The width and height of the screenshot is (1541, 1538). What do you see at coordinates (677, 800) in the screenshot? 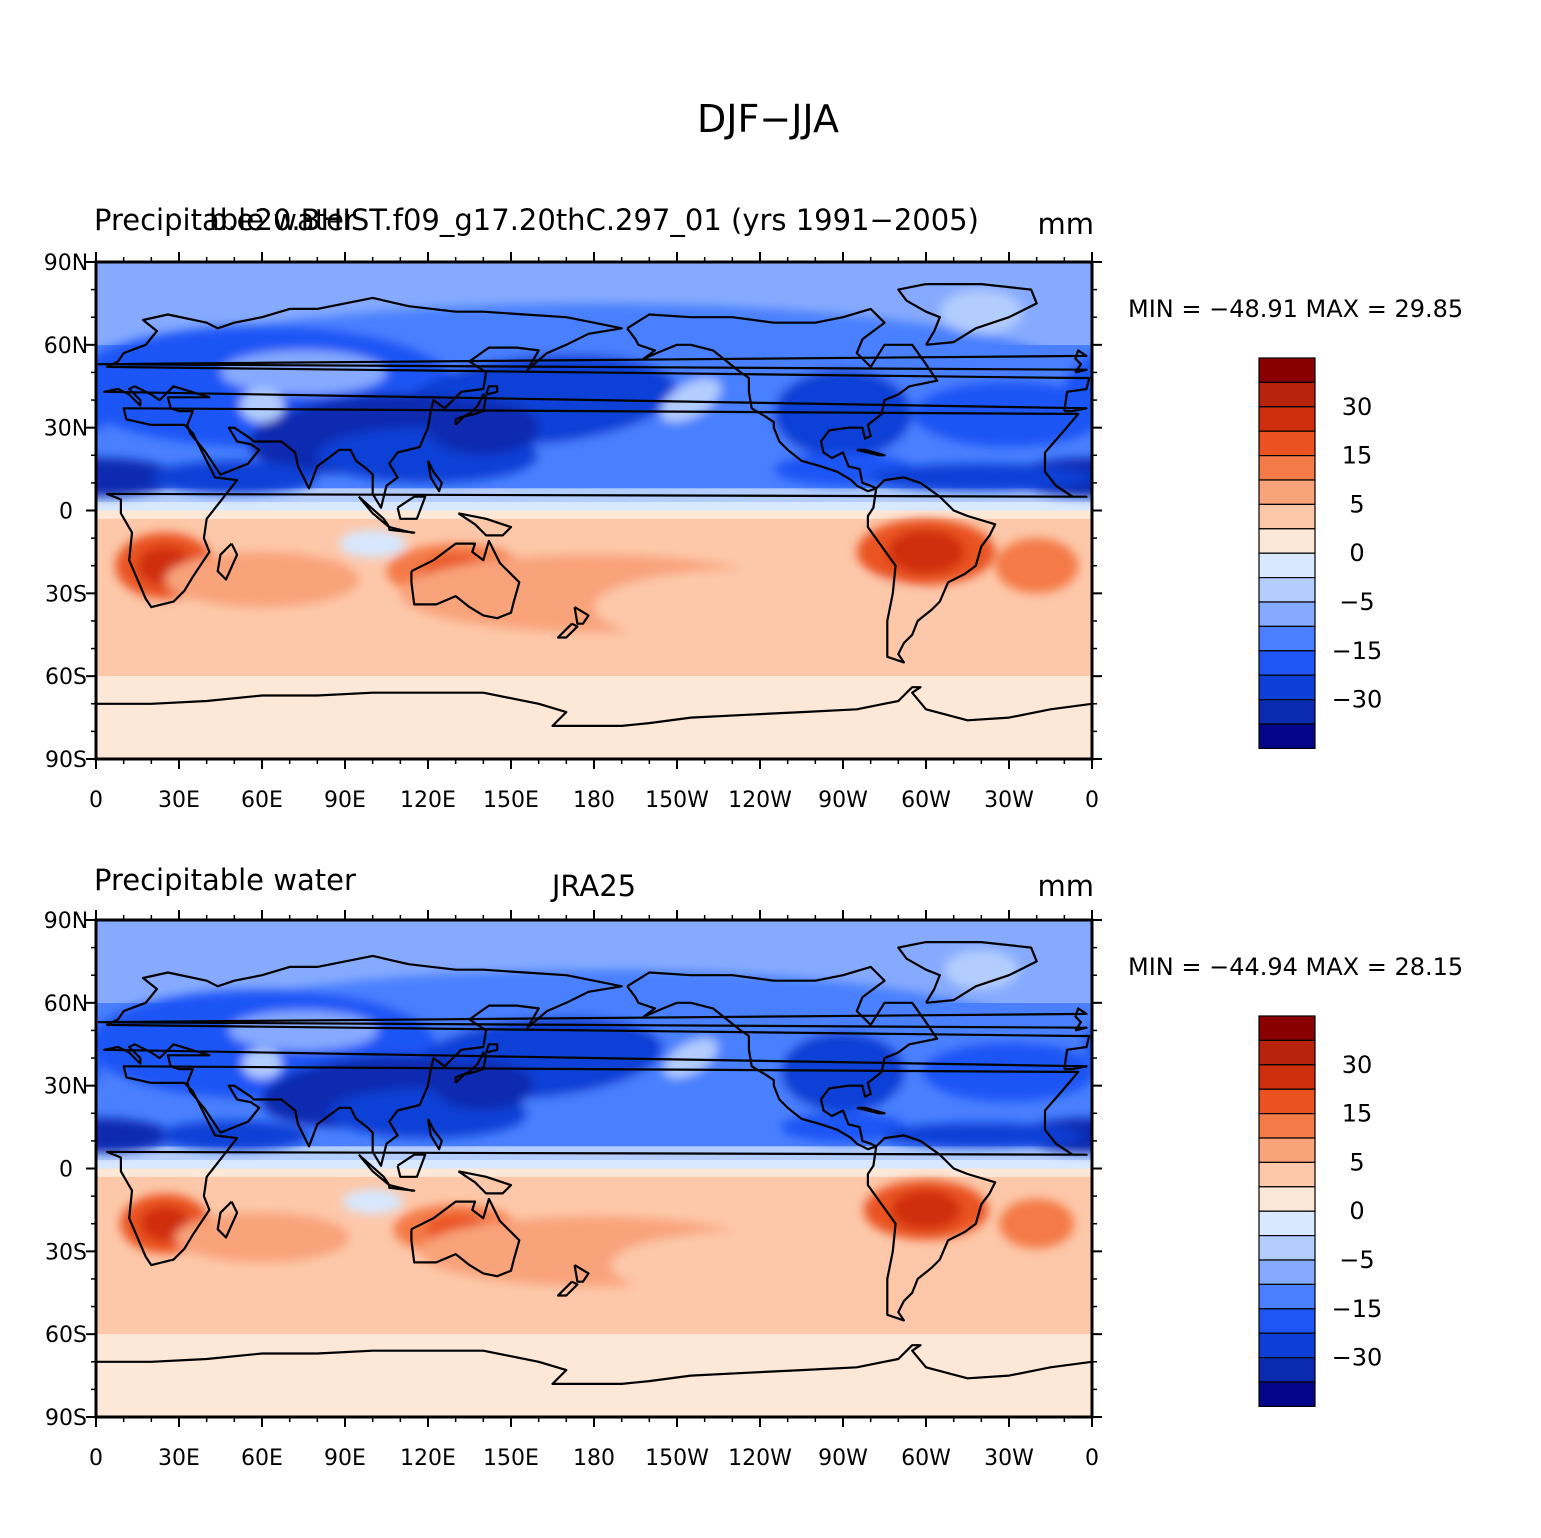
I see `x-tick-label: 150W` at bounding box center [677, 800].